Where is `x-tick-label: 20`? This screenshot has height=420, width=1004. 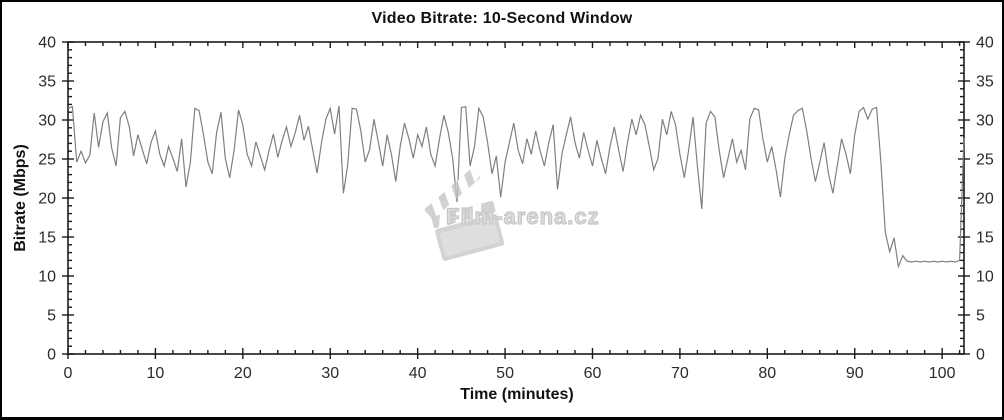 x-tick-label: 20 is located at coordinates (243, 373).